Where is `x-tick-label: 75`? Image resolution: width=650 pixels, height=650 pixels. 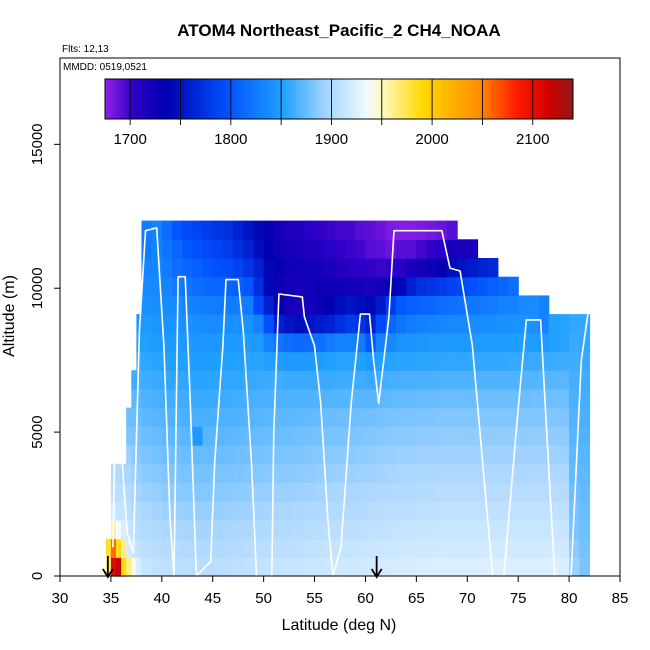 x-tick-label: 75 is located at coordinates (518, 598).